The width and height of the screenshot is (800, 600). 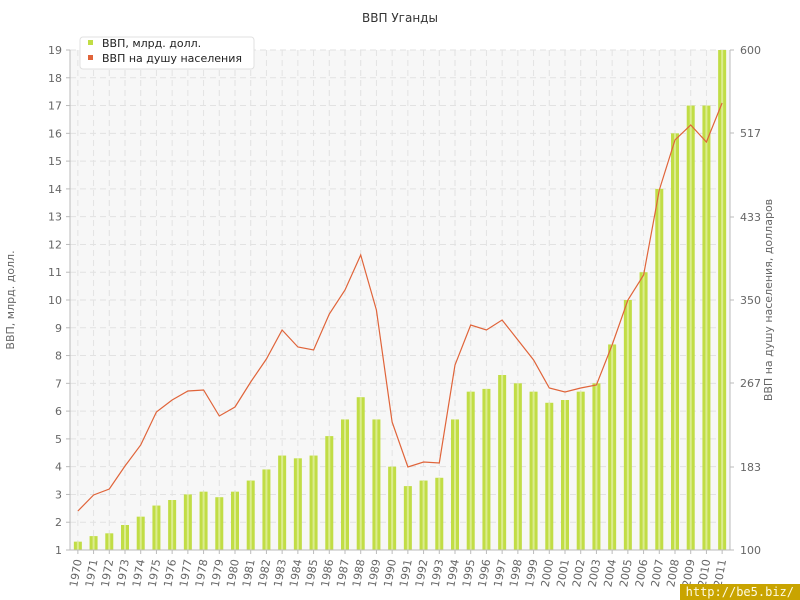 I want to click on x-tick-label: 1997, so click(x=500, y=573).